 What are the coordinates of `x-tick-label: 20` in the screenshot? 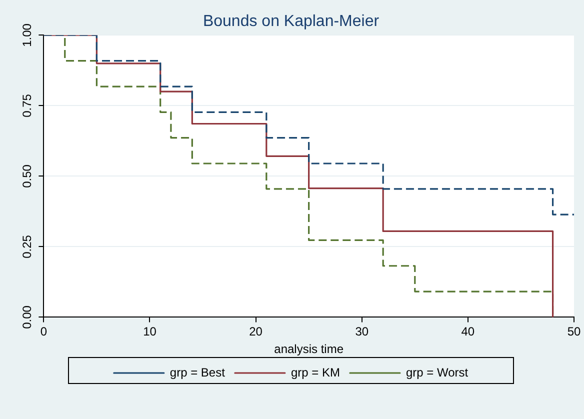 It's located at (256, 331).